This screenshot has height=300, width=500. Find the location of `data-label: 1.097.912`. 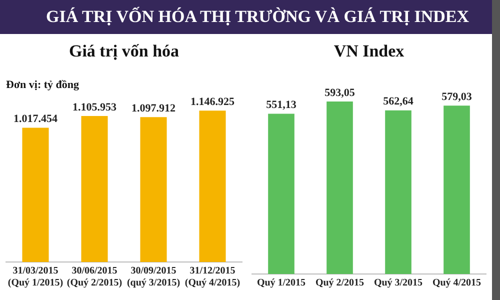

data-label: 1.097.912 is located at coordinates (154, 108).